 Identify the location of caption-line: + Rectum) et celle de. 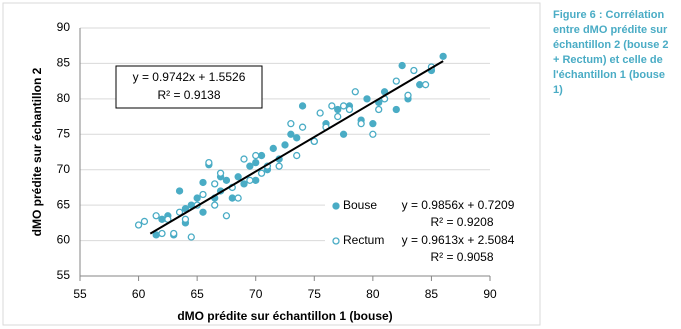
(608, 60).